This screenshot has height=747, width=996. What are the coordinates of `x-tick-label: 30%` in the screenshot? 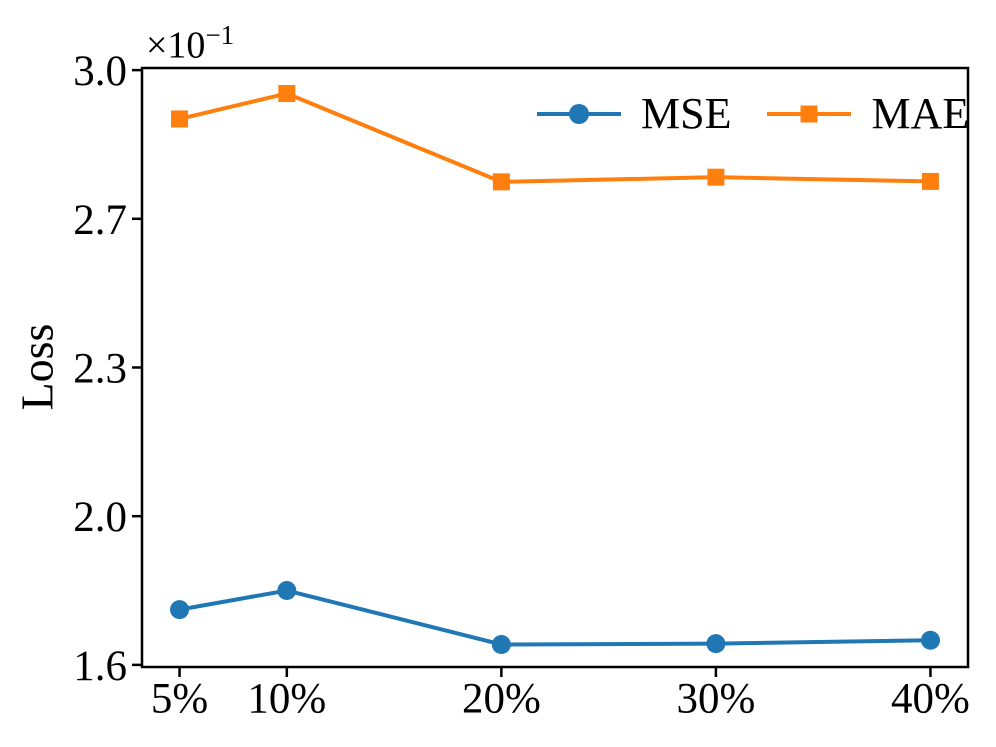 It's located at (715, 699).